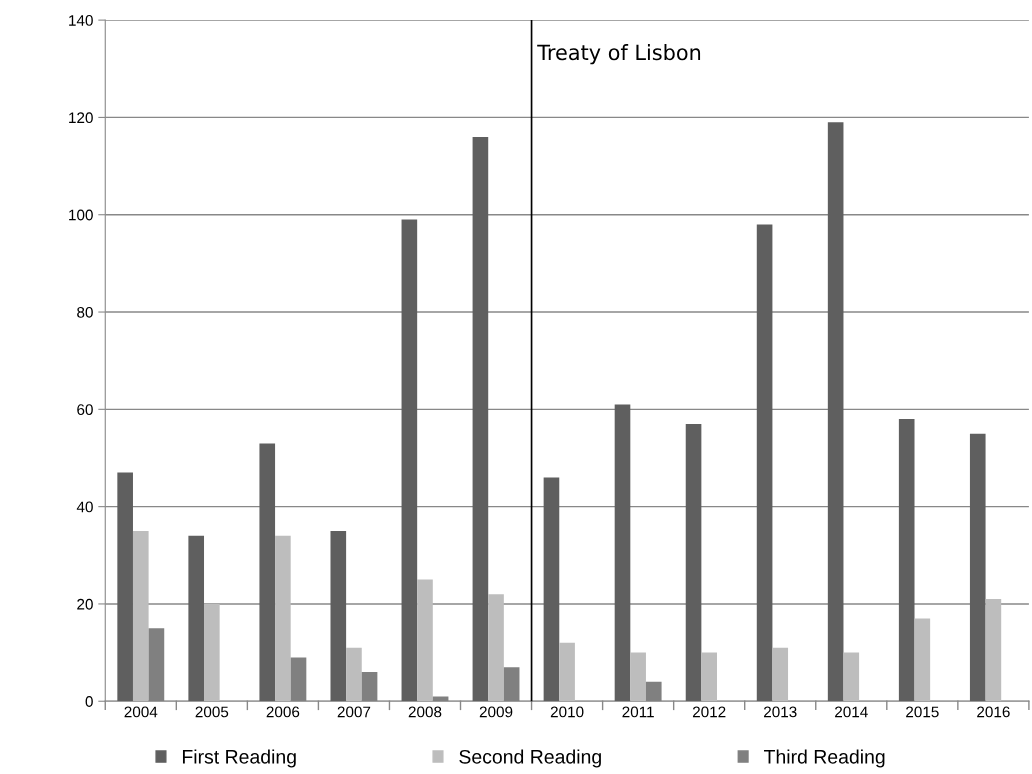 This screenshot has width=1032, height=774. What do you see at coordinates (780, 712) in the screenshot?
I see `x-tick-label: 2013` at bounding box center [780, 712].